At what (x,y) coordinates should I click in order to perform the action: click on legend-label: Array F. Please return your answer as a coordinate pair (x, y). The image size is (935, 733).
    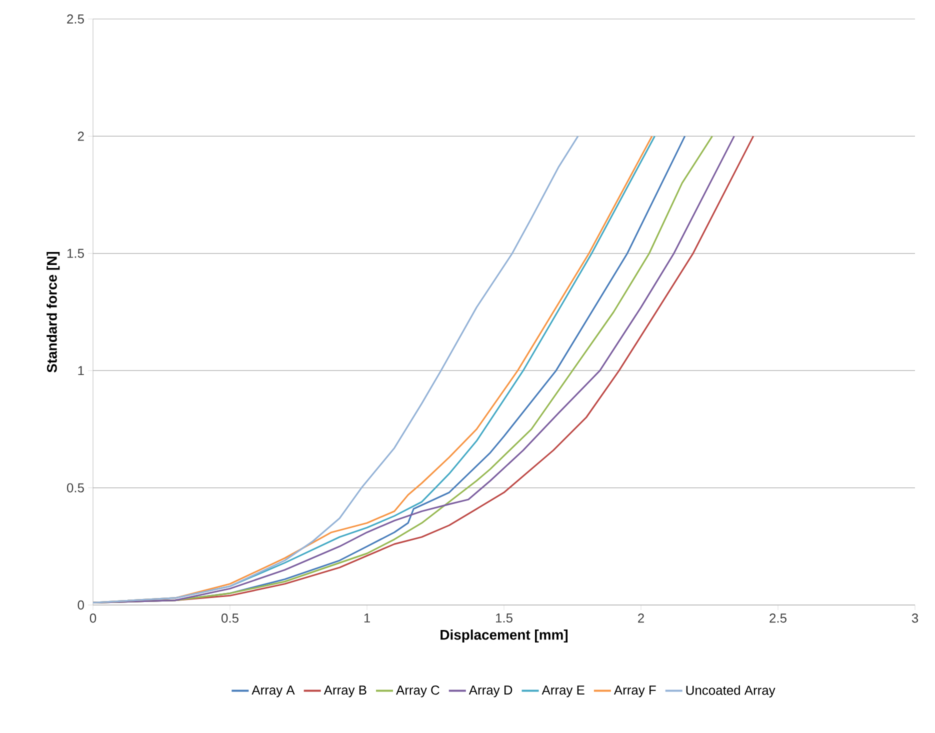
    Looking at the image, I should click on (635, 692).